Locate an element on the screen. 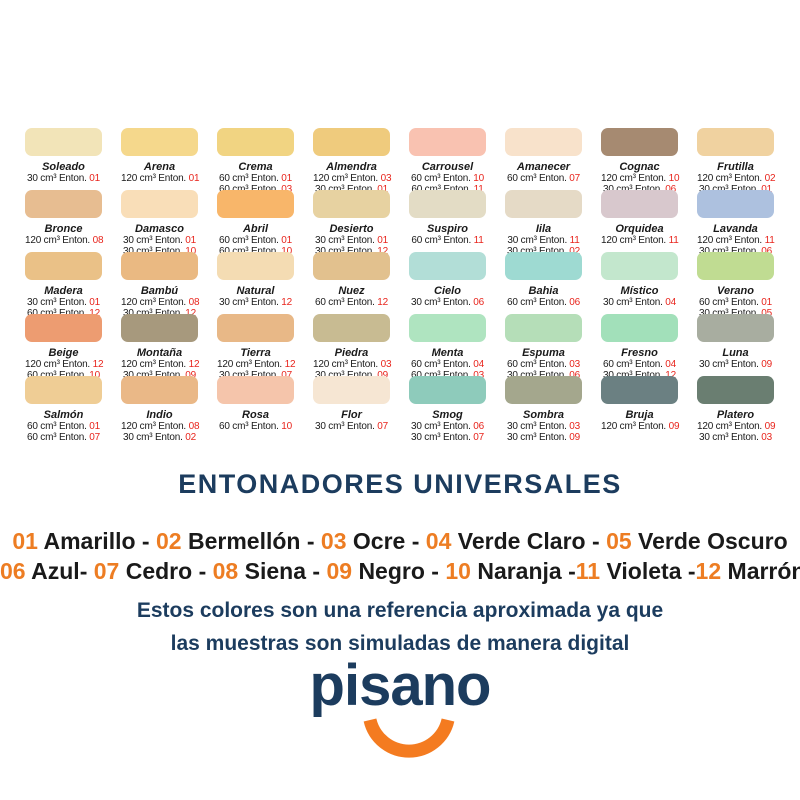 The height and width of the screenshot is (800, 800). tinter-number: 10 is located at coordinates (458, 571).